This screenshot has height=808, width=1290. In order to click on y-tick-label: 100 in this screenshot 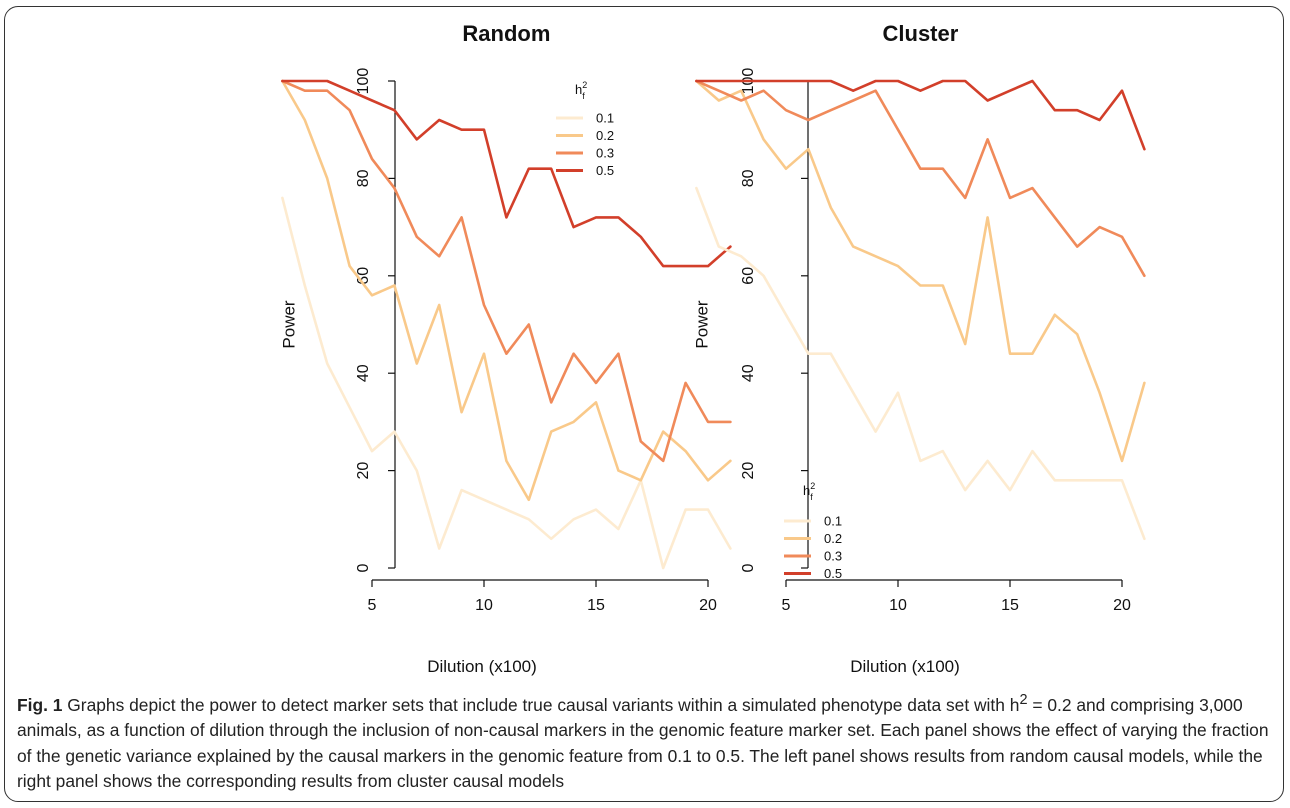, I will do `click(363, 81)`.